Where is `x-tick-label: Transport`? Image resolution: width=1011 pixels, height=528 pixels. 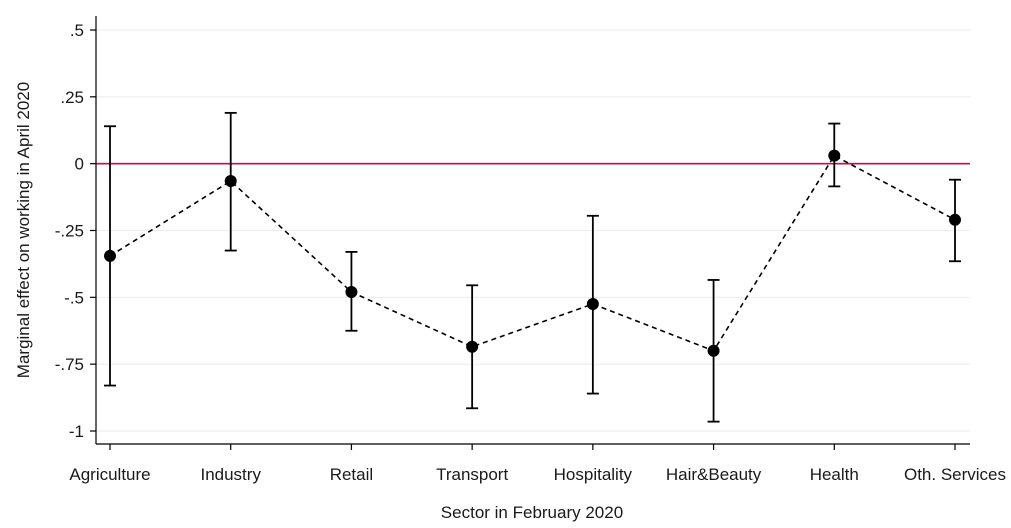
x-tick-label: Transport is located at coordinates (472, 474).